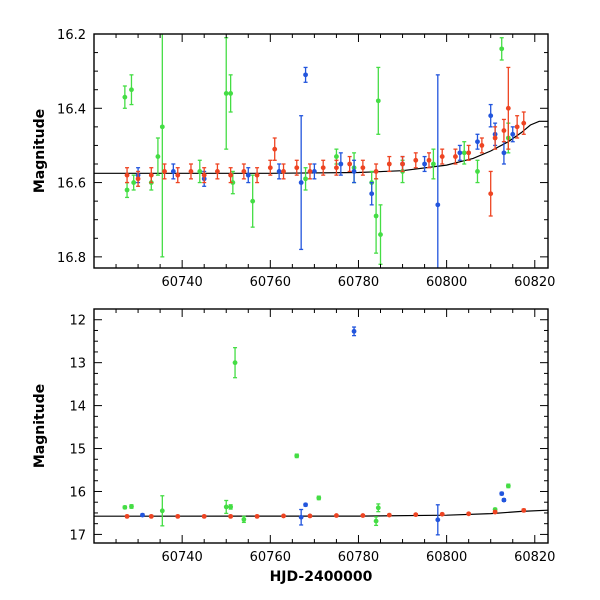 This screenshot has height=600, width=600. What do you see at coordinates (534, 282) in the screenshot?
I see `x-tick-label: 60820` at bounding box center [534, 282].